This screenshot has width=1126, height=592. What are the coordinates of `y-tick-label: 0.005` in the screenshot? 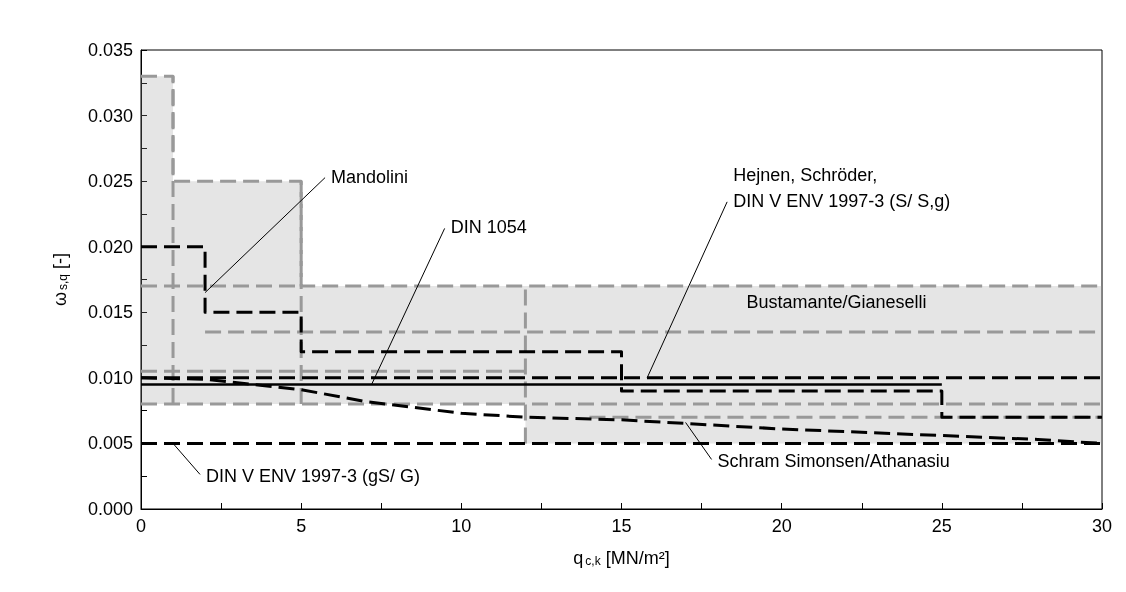 It's located at (110, 443).